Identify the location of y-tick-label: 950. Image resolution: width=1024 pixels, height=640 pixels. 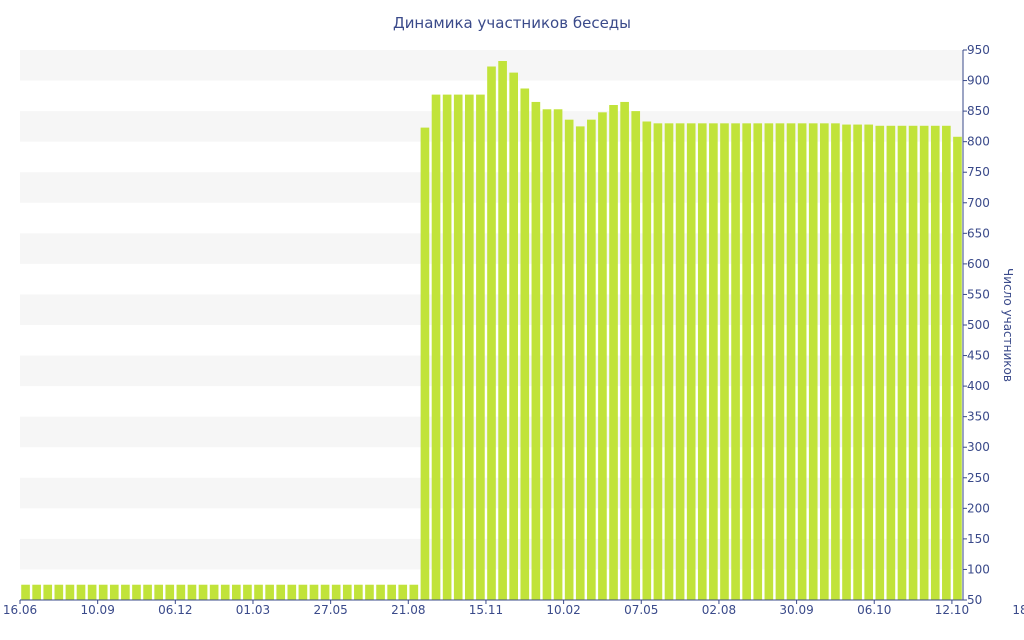
(978, 50).